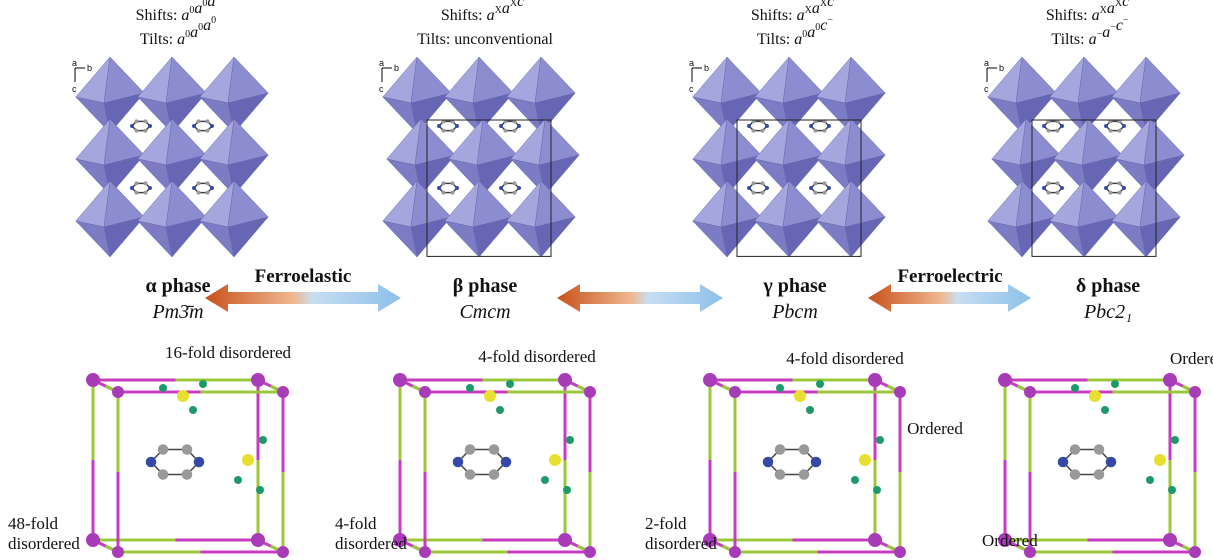 This screenshot has width=1213, height=560. Describe the element at coordinates (187, 465) in the screenshot. I see `cage` at that location.